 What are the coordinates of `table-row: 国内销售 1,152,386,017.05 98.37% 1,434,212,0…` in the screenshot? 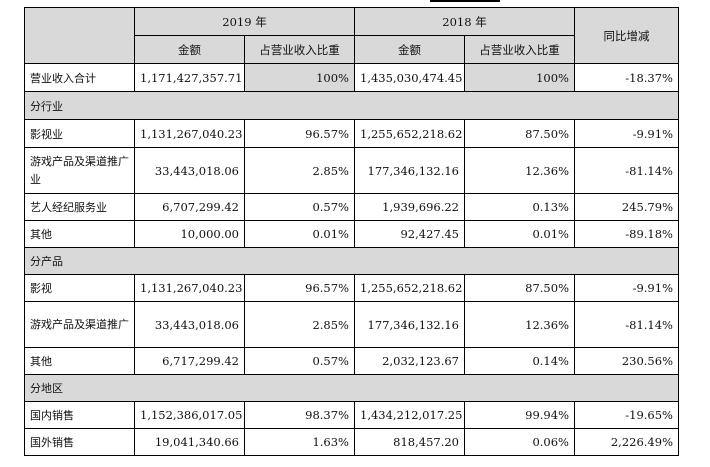 It's located at (351, 415).